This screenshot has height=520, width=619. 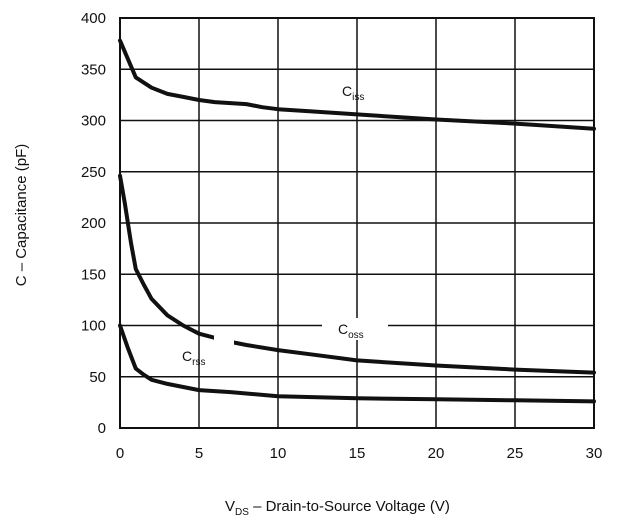 I want to click on x-tick-label: 15, so click(x=357, y=453).